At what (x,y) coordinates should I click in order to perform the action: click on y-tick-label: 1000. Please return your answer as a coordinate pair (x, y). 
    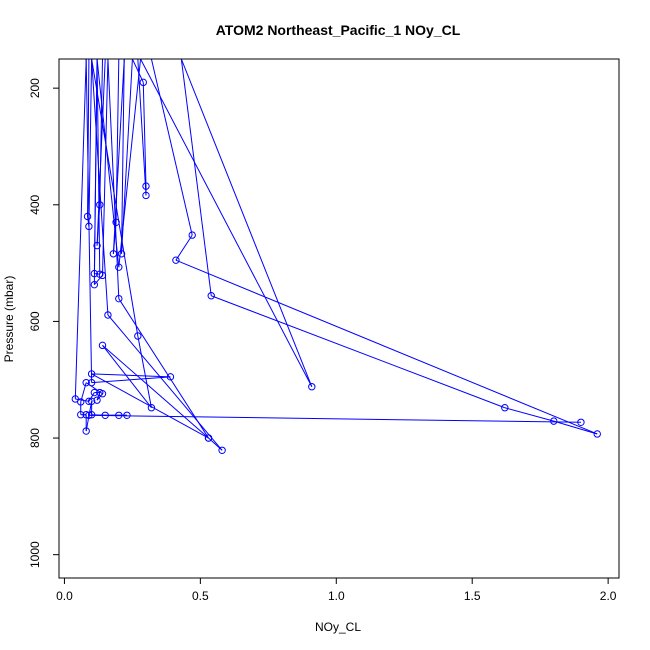
    Looking at the image, I should click on (35, 554).